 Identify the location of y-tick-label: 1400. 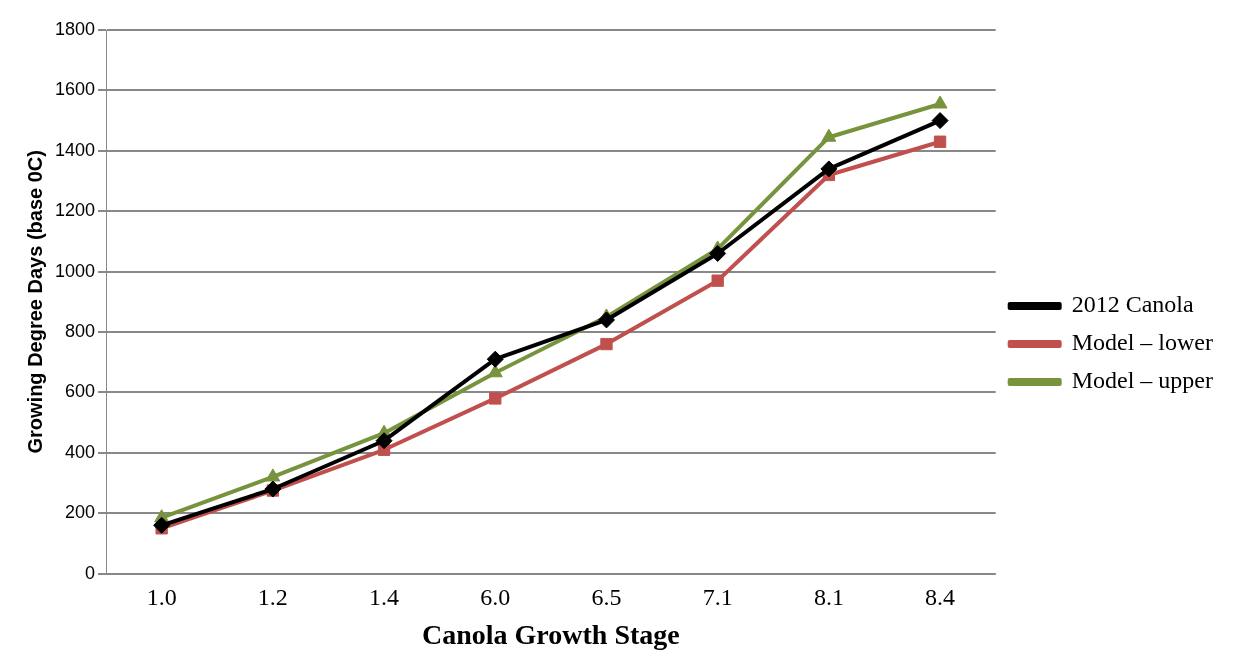
(75, 149).